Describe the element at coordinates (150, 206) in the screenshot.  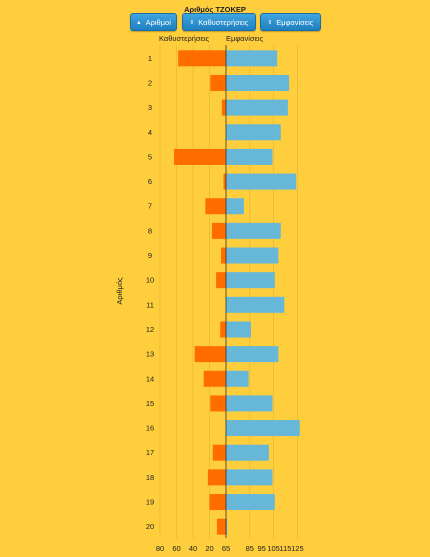
I see `category-label: 7` at that location.